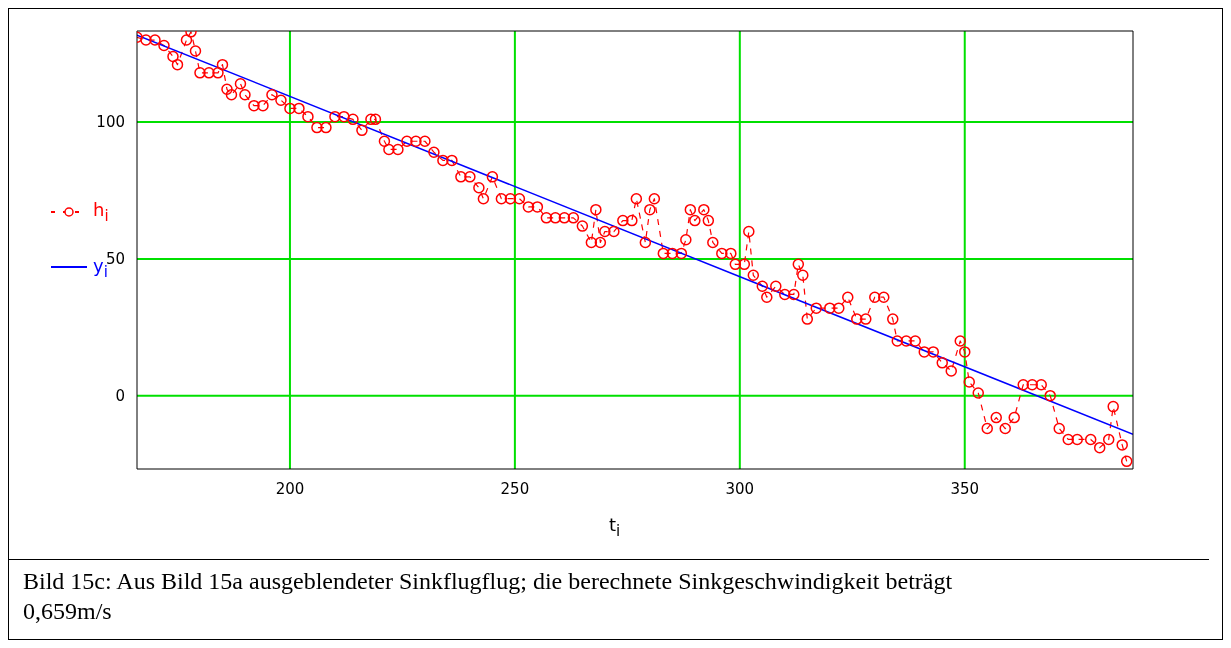  Describe the element at coordinates (740, 488) in the screenshot. I see `x-tick-label: 300` at that location.